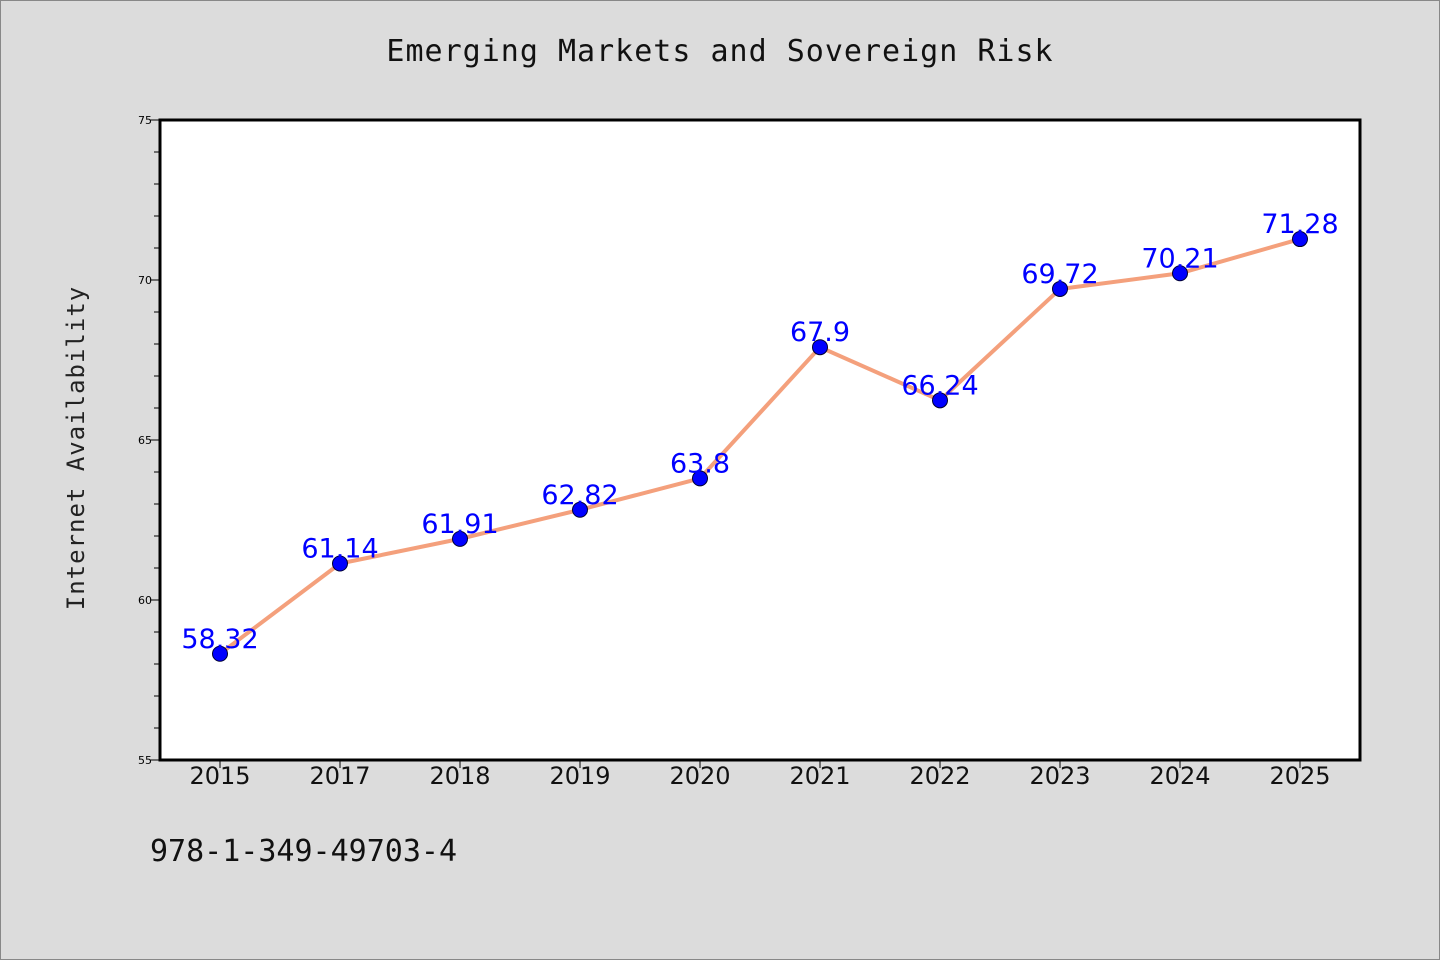 The height and width of the screenshot is (960, 1440). Describe the element at coordinates (720, 51) in the screenshot. I see `chart-title: Emerging Markets and Sovereign Risk` at that location.